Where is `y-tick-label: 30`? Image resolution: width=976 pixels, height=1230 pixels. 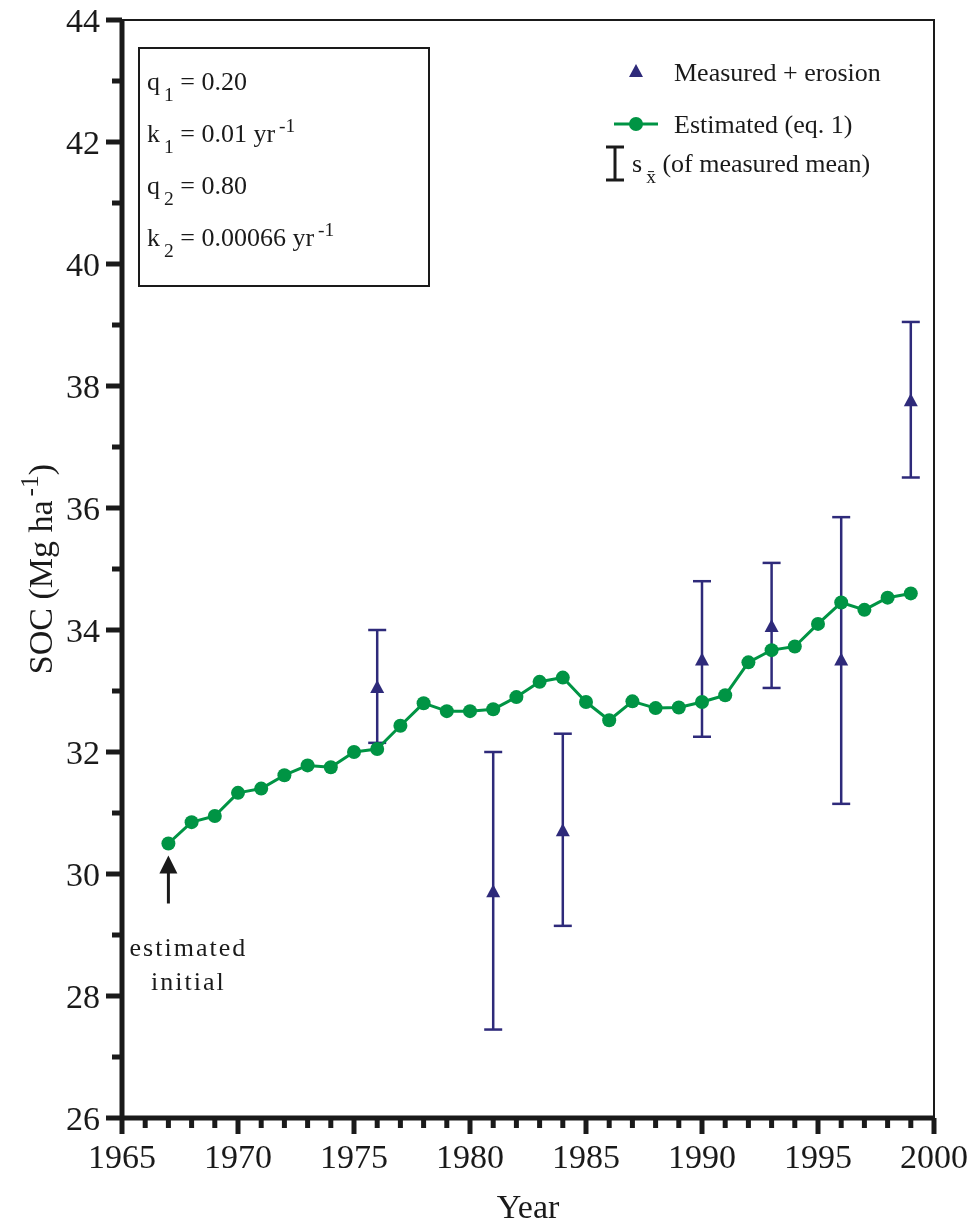 y-tick-label: 30 is located at coordinates (83, 874).